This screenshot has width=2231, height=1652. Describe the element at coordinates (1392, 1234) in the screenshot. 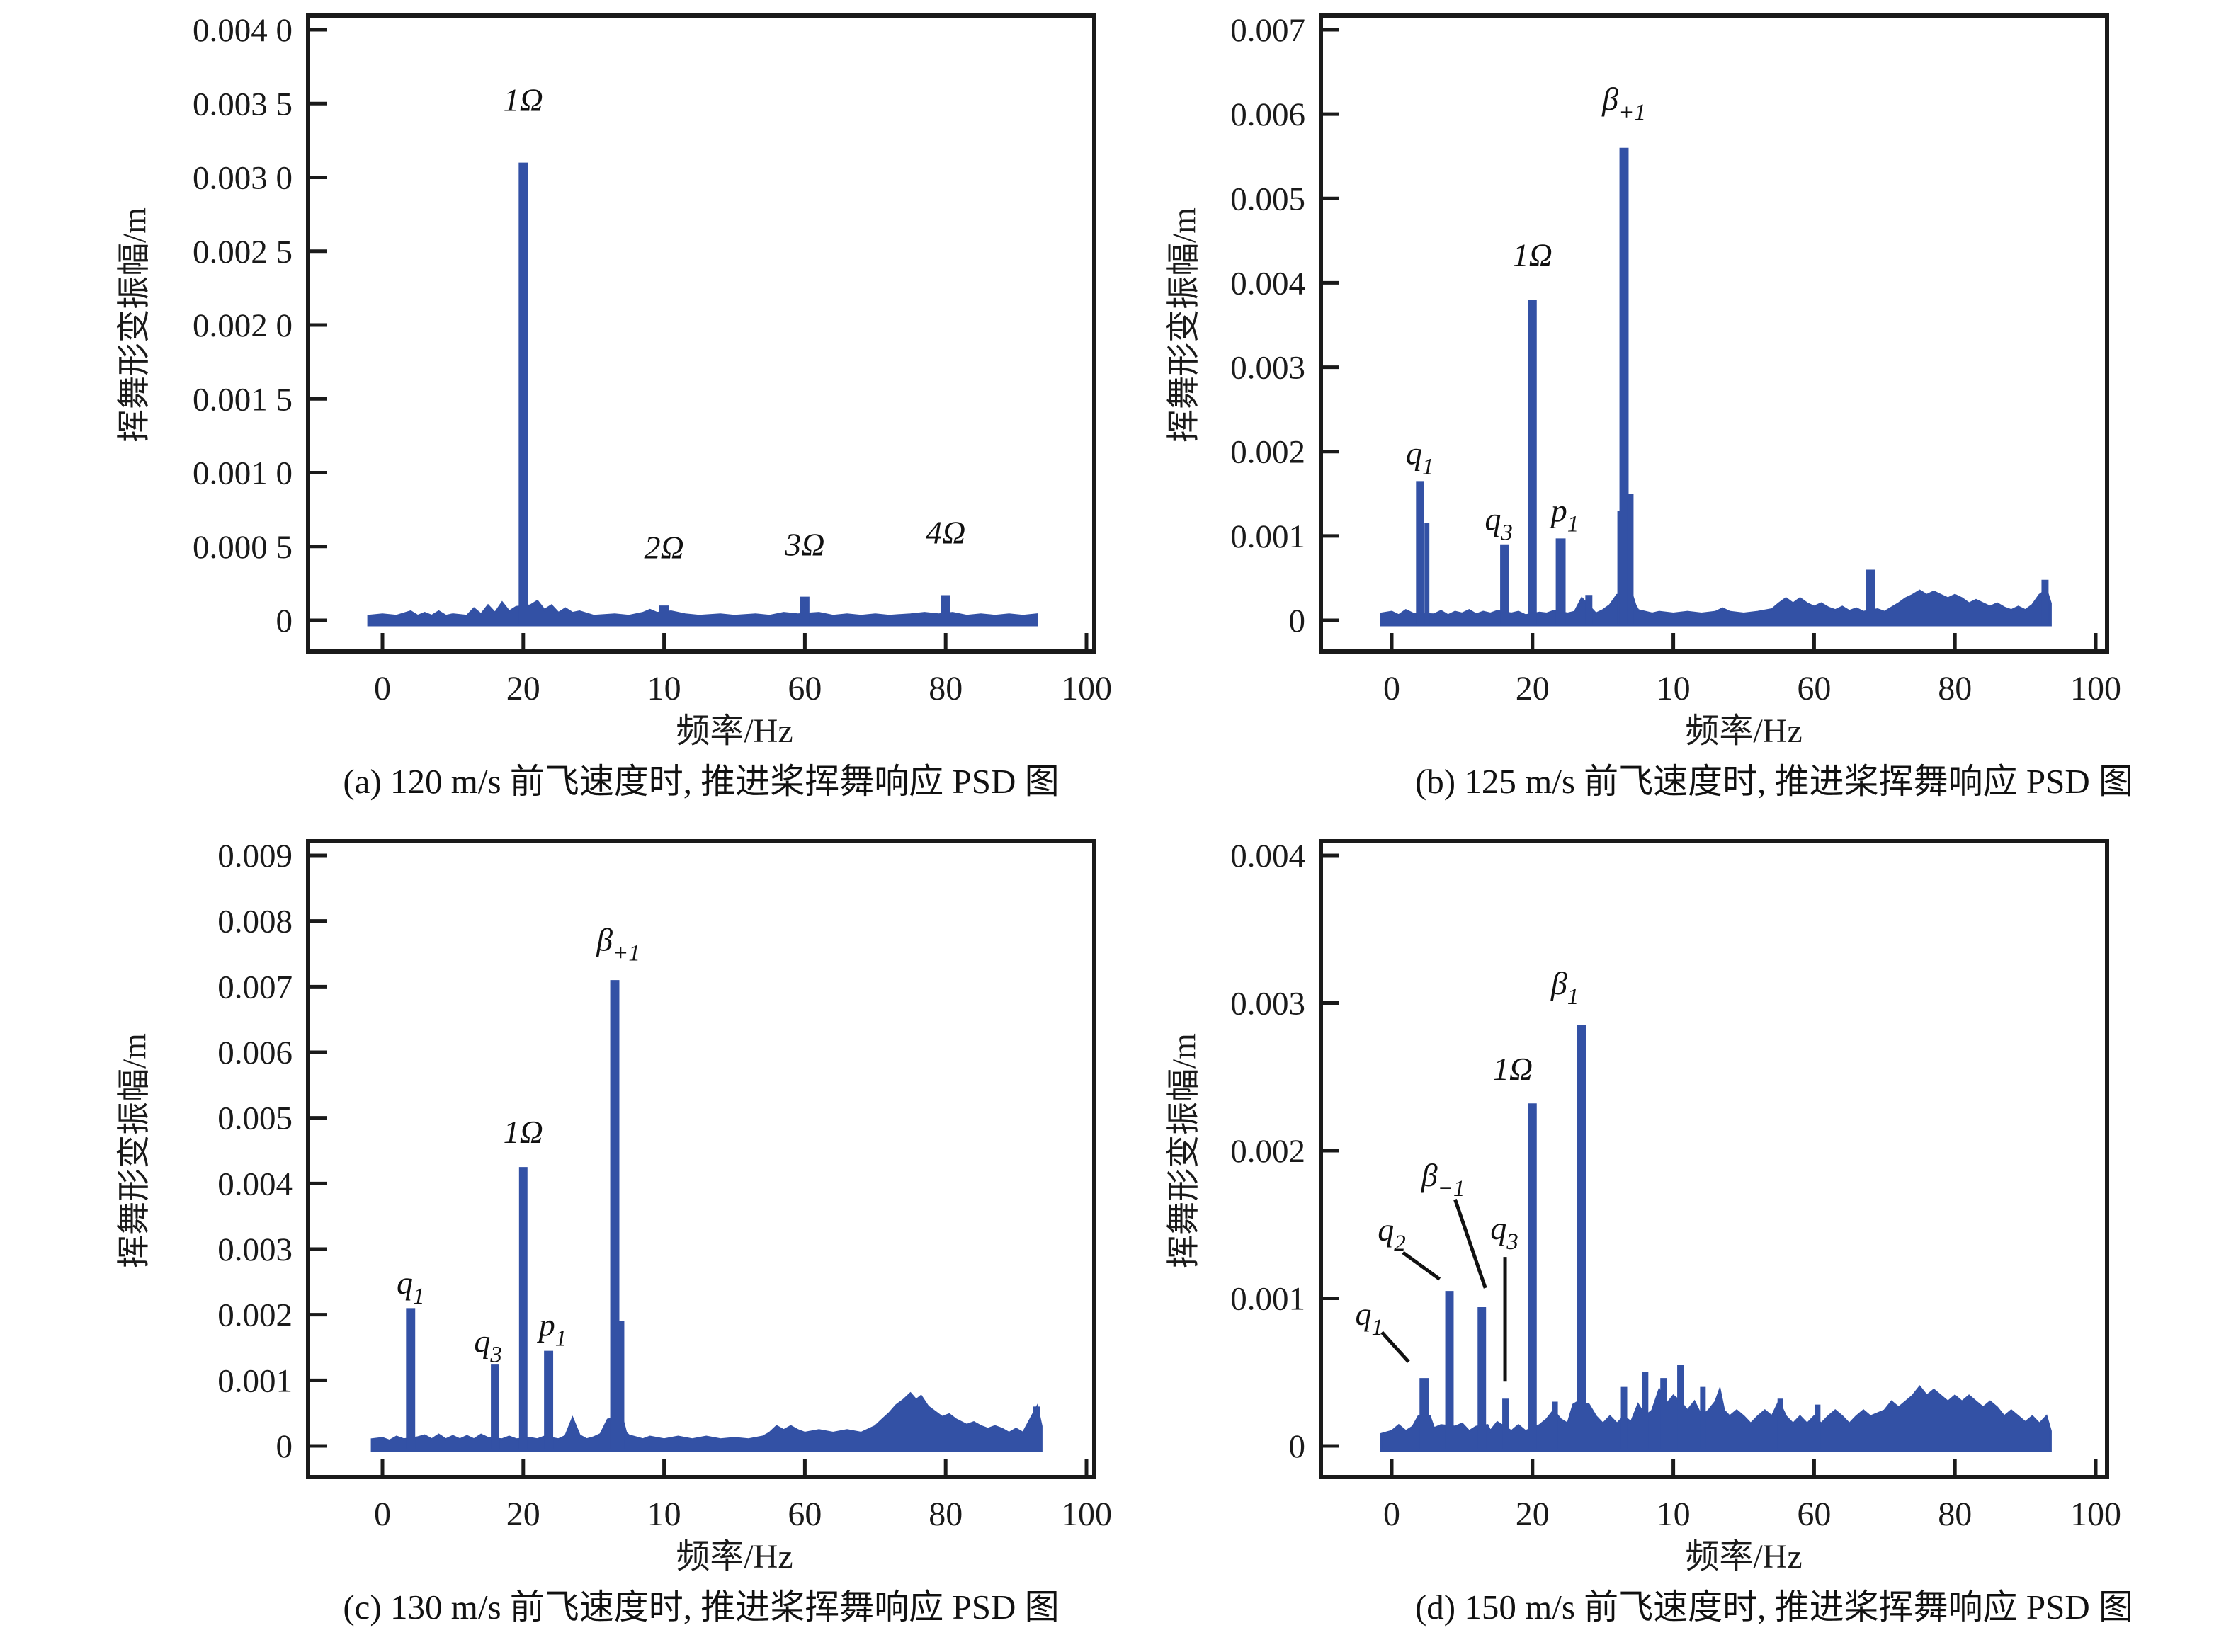

I see `peak-label: q2` at that location.